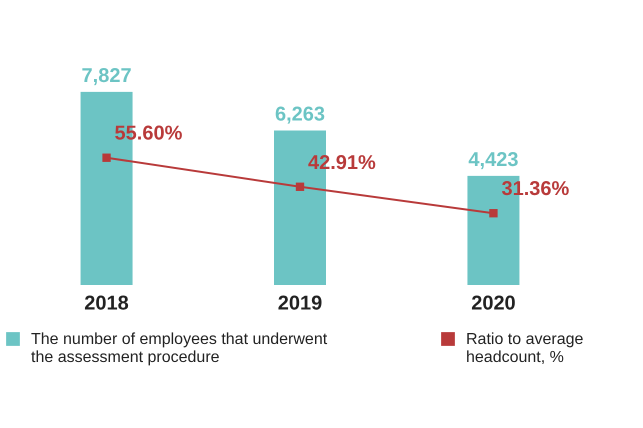 The image size is (643, 428). Describe the element at coordinates (107, 75) in the screenshot. I see `data-label: 7,827` at that location.